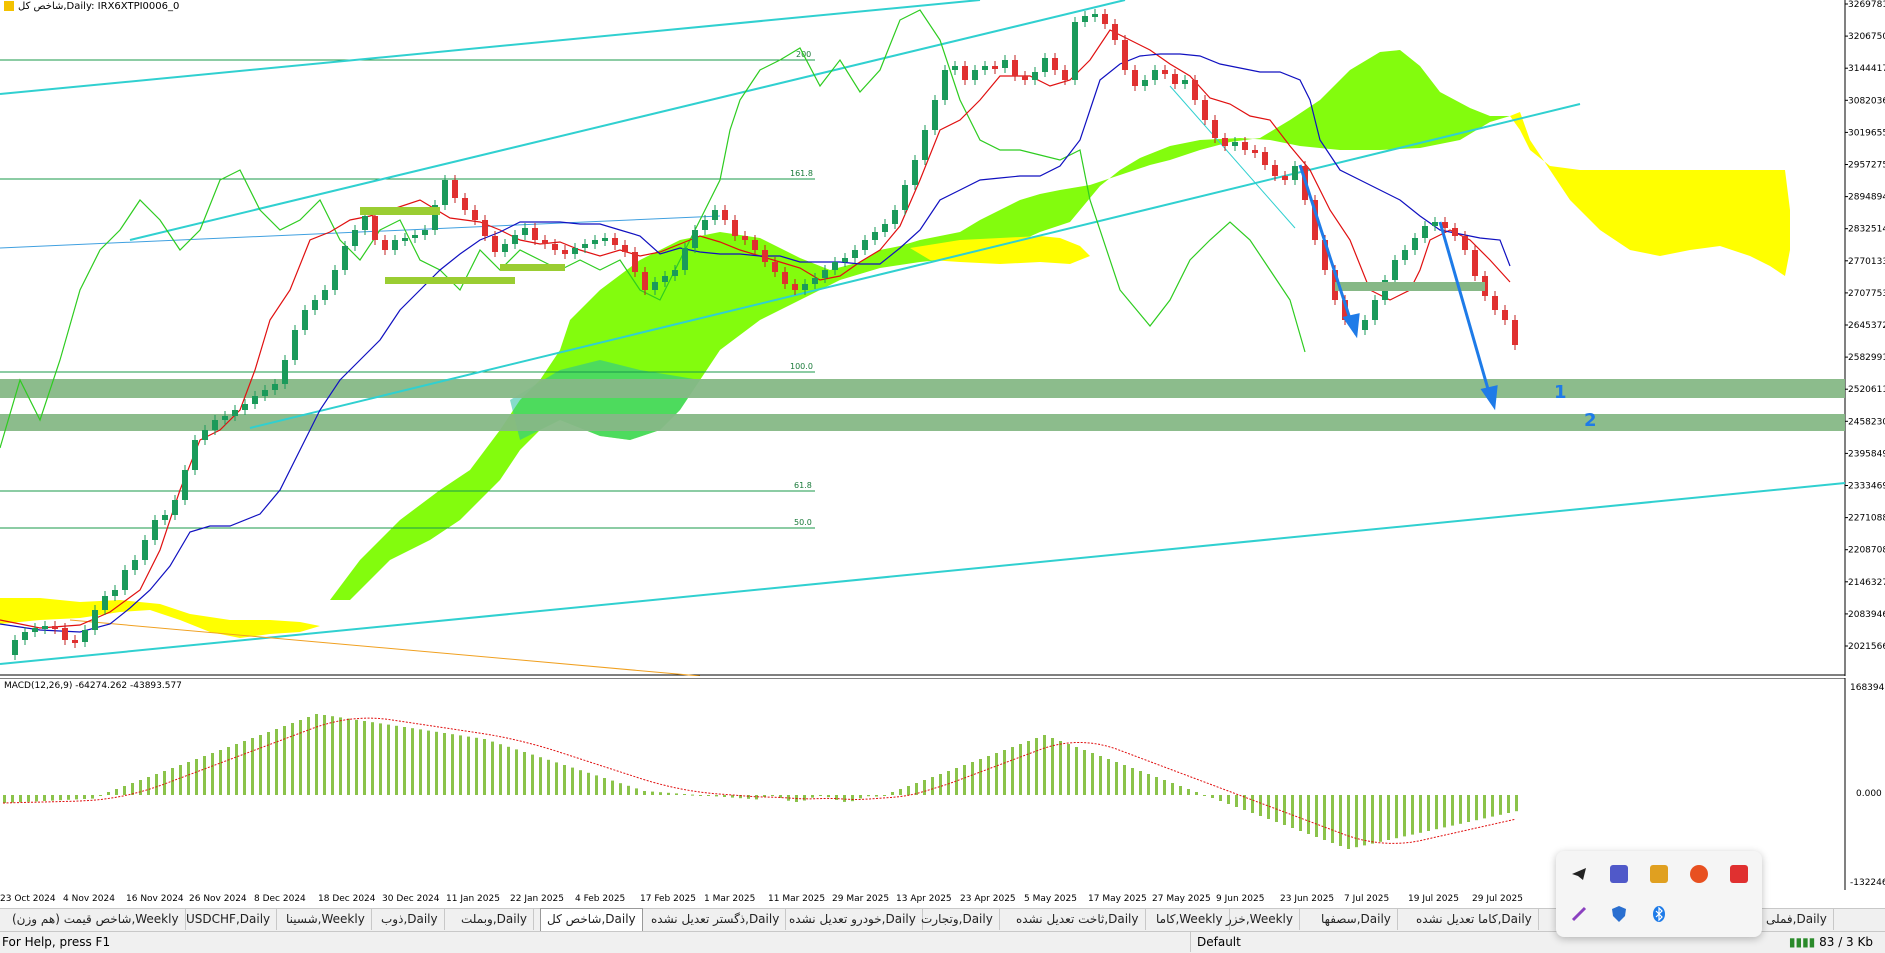  I want to click on date-label: 27 May 2025, so click(1181, 899).